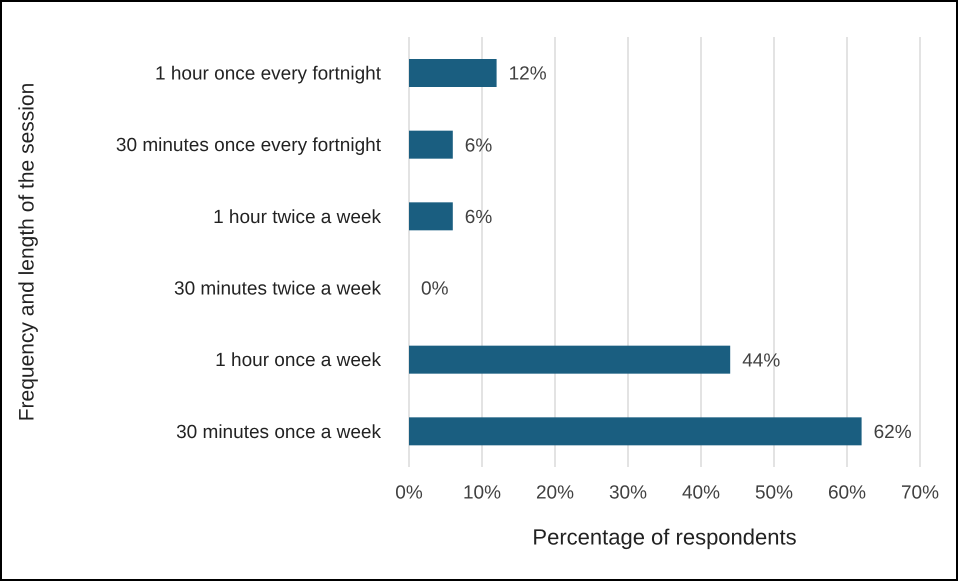 Image resolution: width=958 pixels, height=581 pixels. What do you see at coordinates (298, 361) in the screenshot?
I see `y-tick-label: 1 hour once a week` at bounding box center [298, 361].